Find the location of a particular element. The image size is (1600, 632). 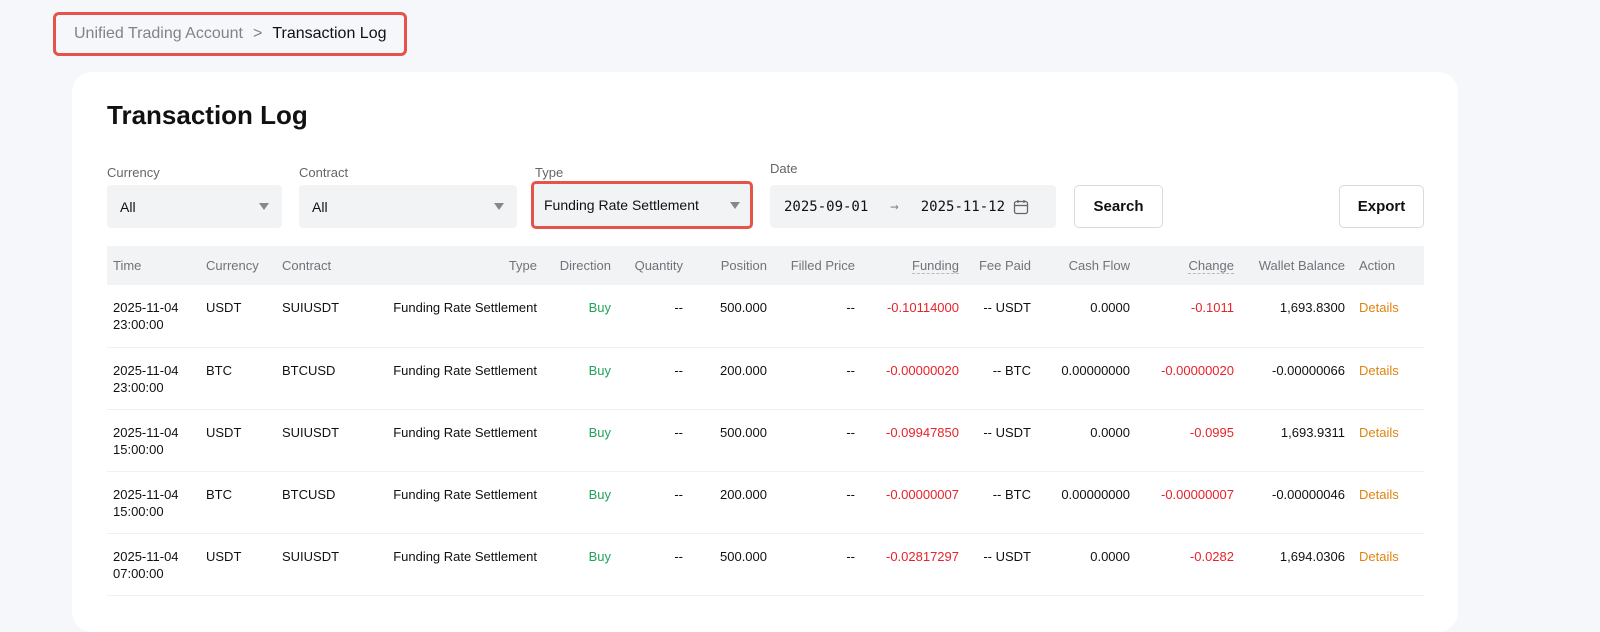

cell-funding: -0.02817297 is located at coordinates (915, 564).